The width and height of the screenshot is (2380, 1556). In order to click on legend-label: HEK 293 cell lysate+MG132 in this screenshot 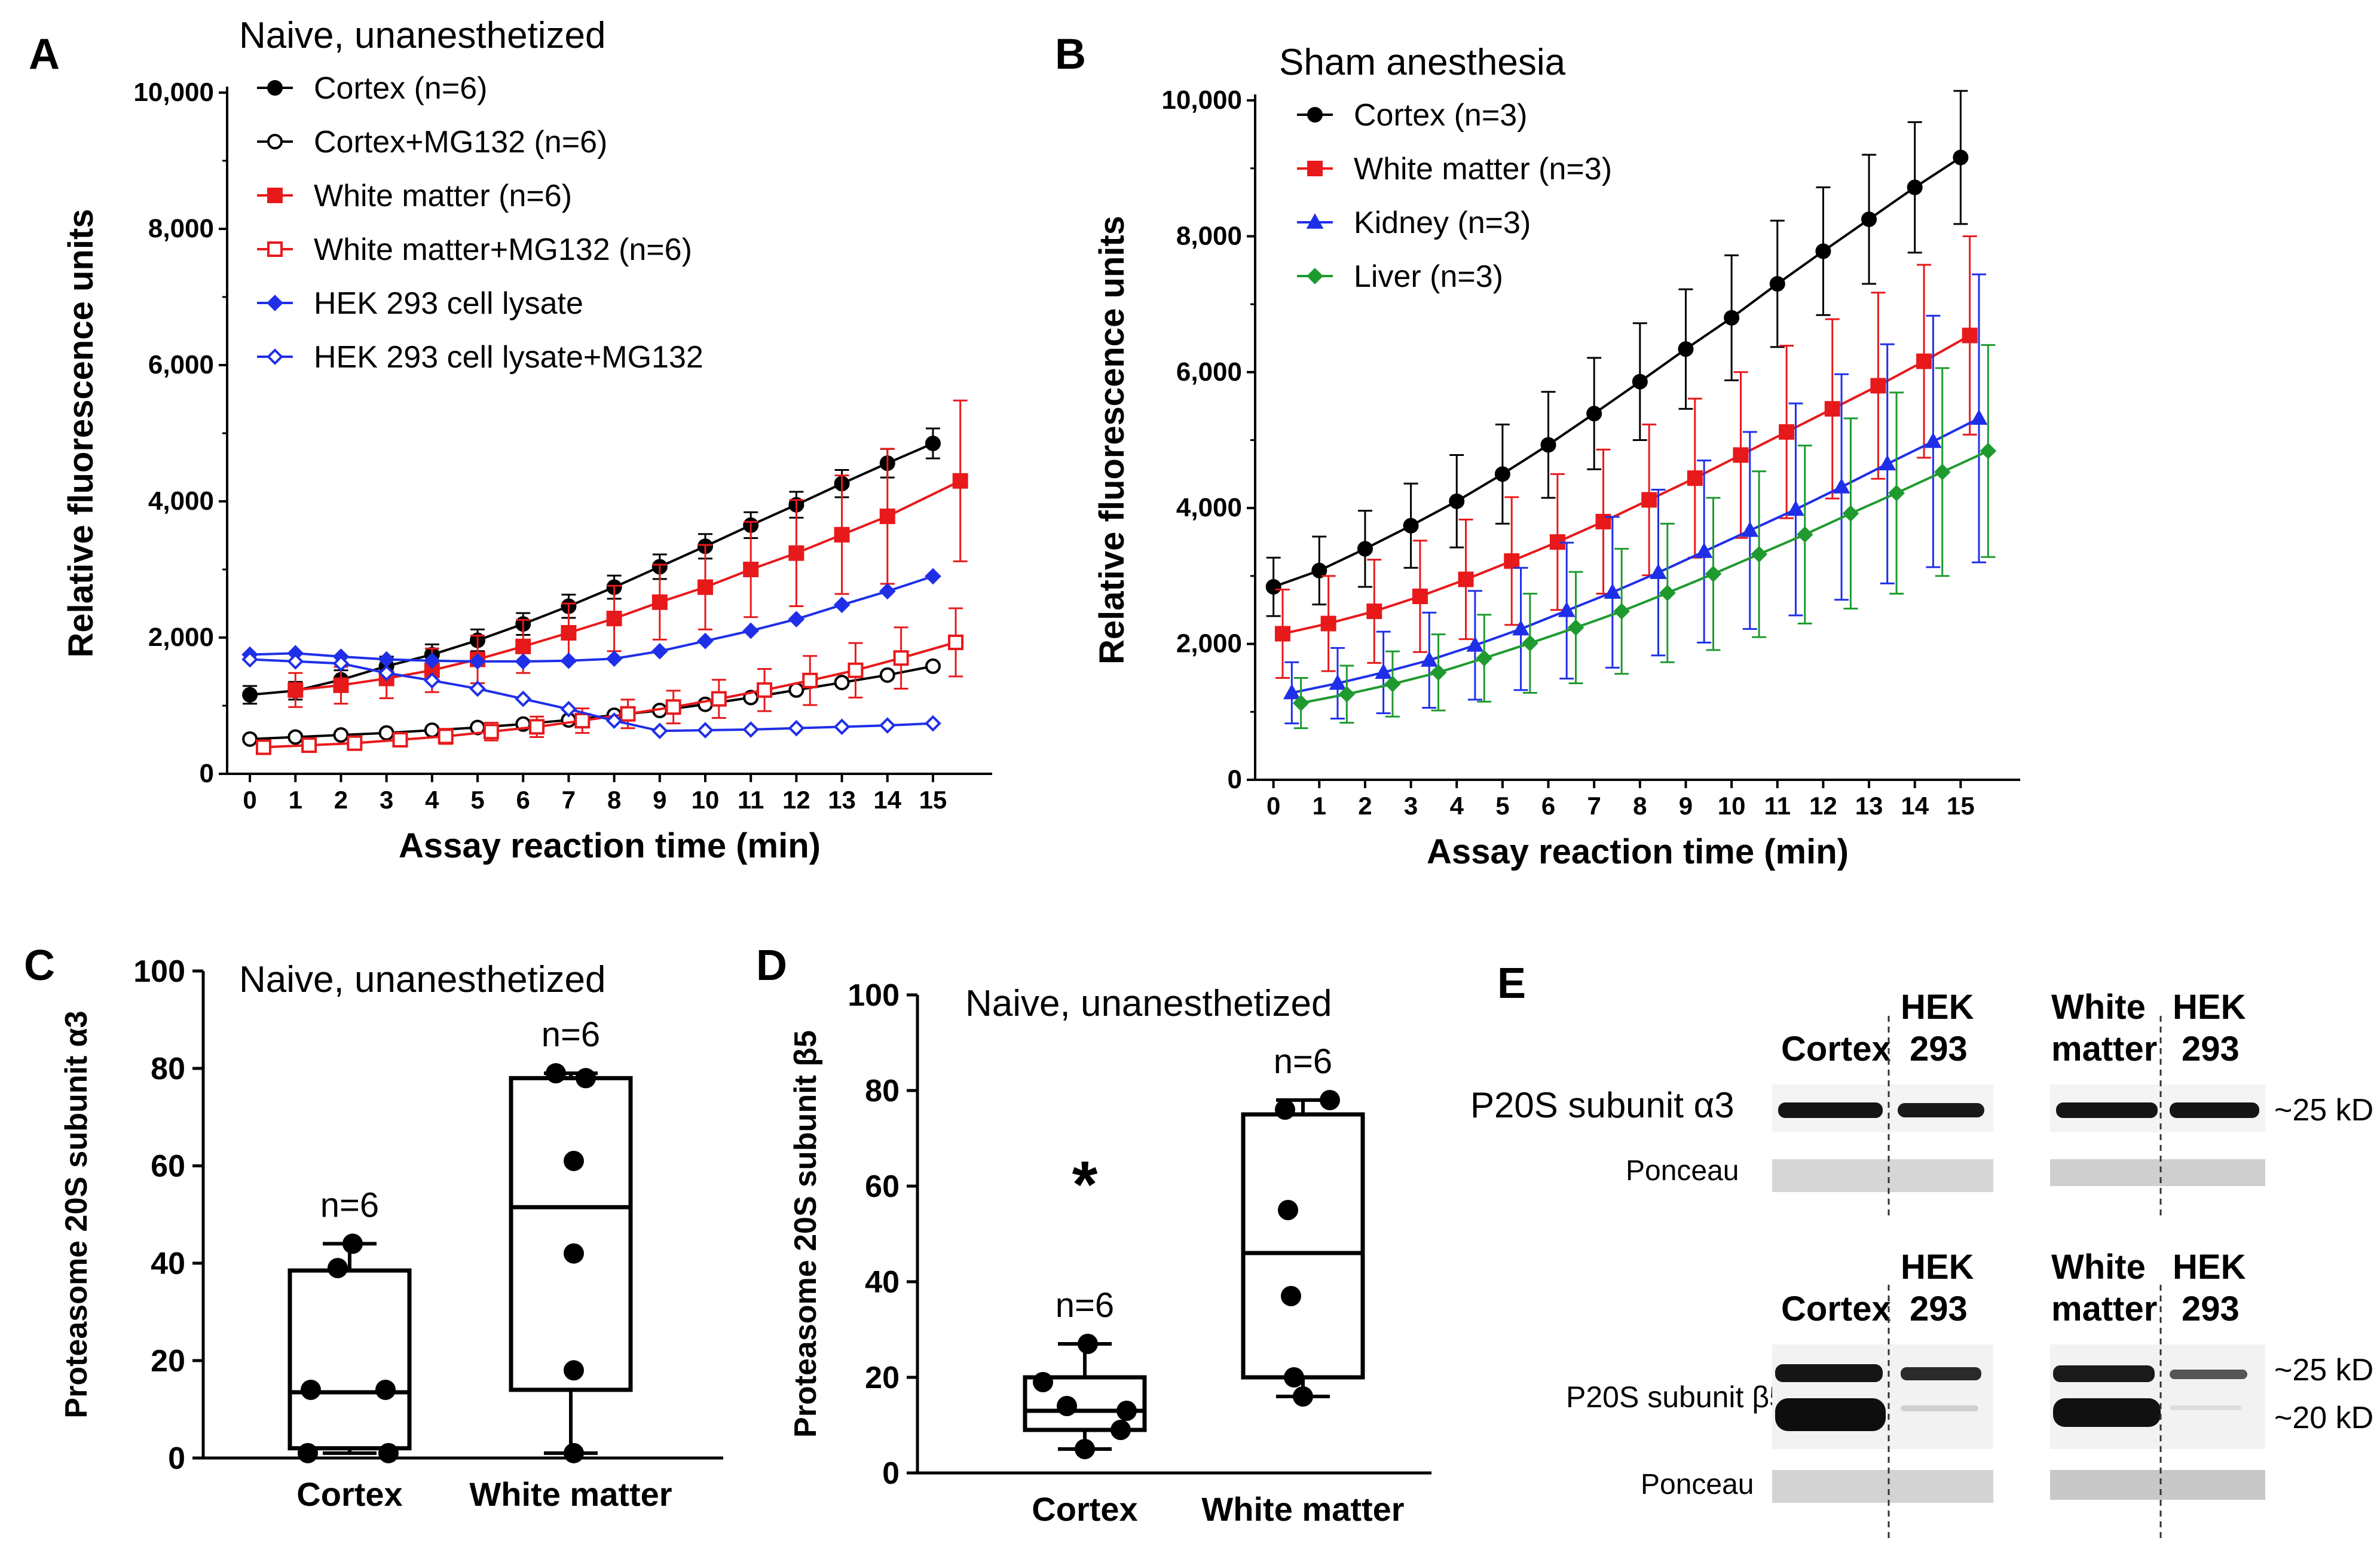, I will do `click(508, 358)`.